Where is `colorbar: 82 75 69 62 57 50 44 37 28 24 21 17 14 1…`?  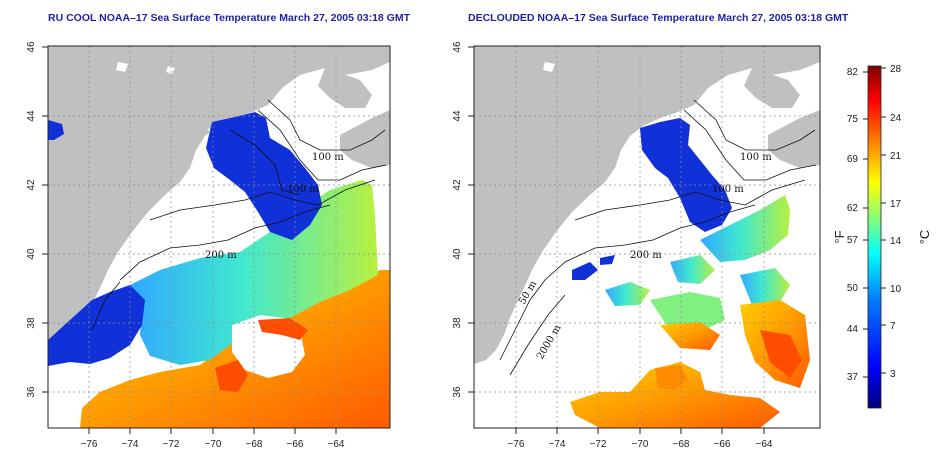 colorbar: 82 75 69 62 57 50 44 37 28 24 21 17 14 1… is located at coordinates (882, 236).